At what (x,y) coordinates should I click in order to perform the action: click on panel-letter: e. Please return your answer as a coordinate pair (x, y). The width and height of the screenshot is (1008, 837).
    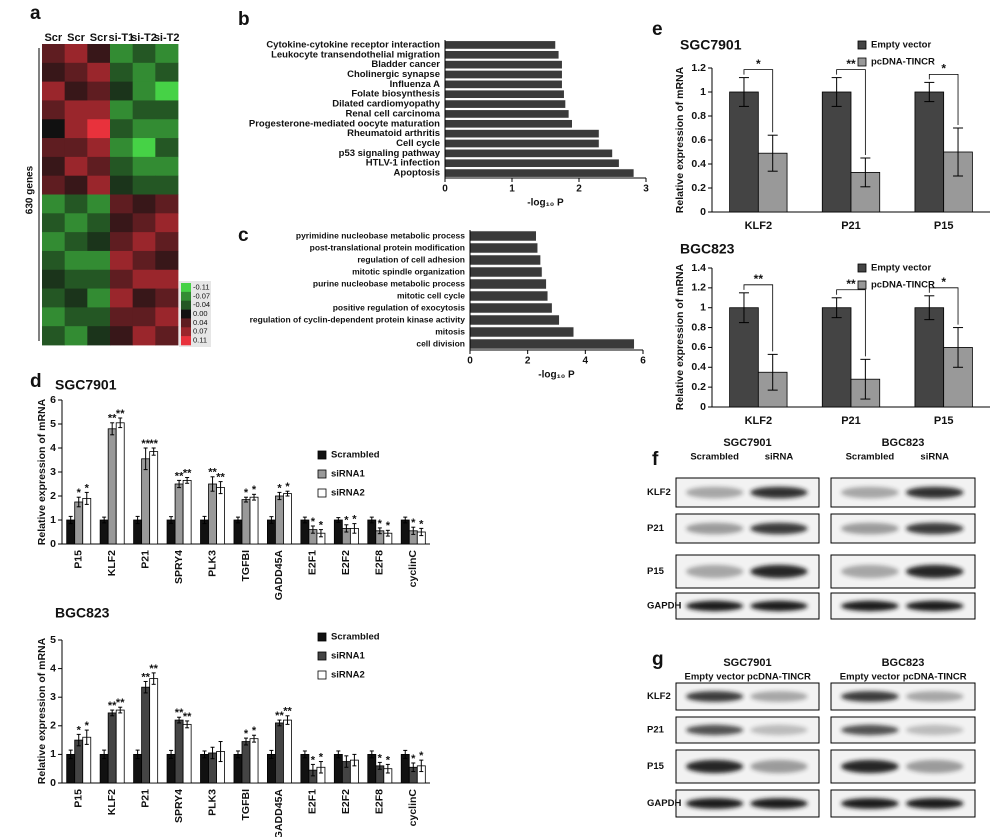
    Looking at the image, I should click on (657, 29).